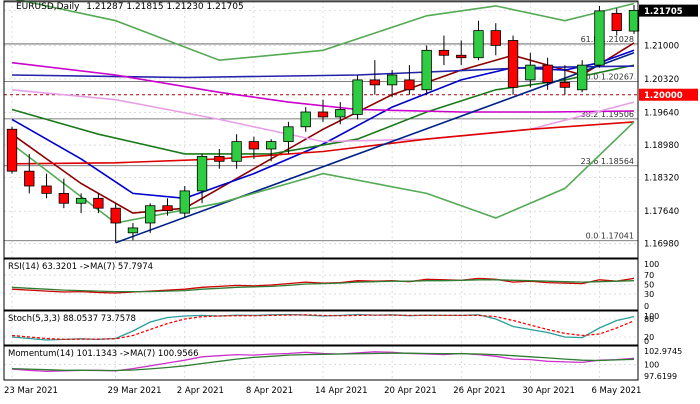 The height and width of the screenshot is (404, 700). What do you see at coordinates (607, 39) in the screenshot?
I see `fib-label: 61.8 1.21028` at bounding box center [607, 39].